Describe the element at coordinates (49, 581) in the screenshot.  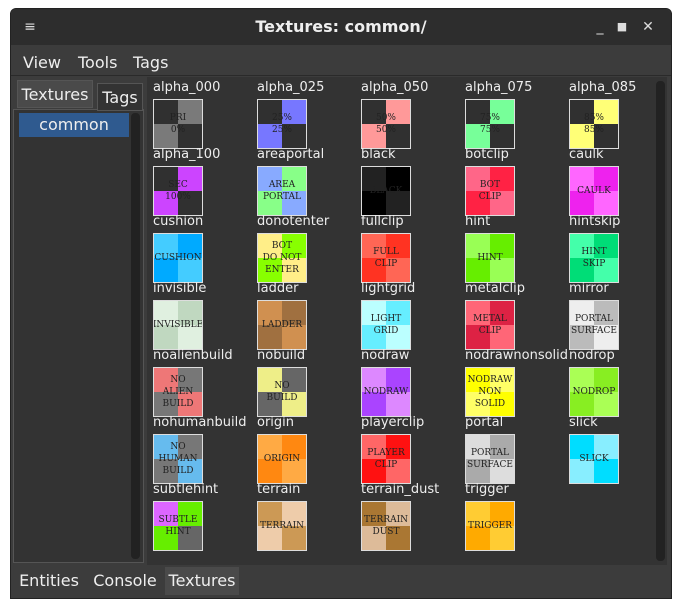
I see `tab: Entities` at that location.